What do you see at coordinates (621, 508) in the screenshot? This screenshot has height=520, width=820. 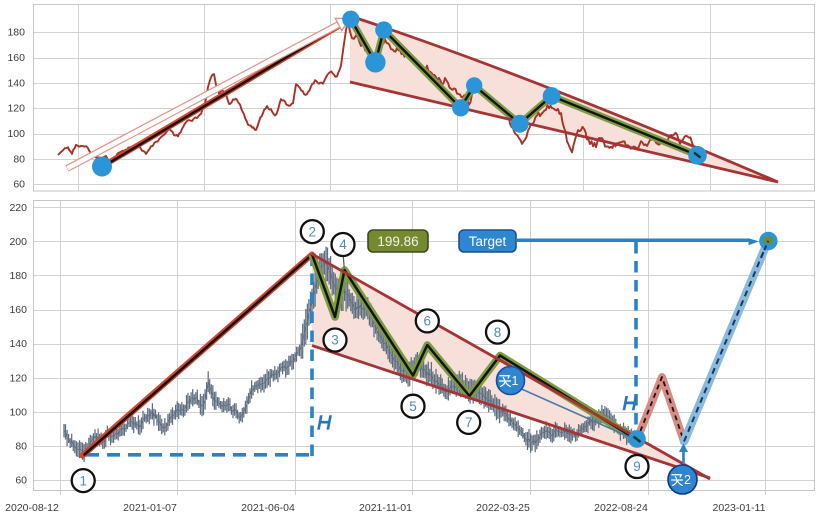 I see `svg-text: 2022-08-24` at bounding box center [621, 508].